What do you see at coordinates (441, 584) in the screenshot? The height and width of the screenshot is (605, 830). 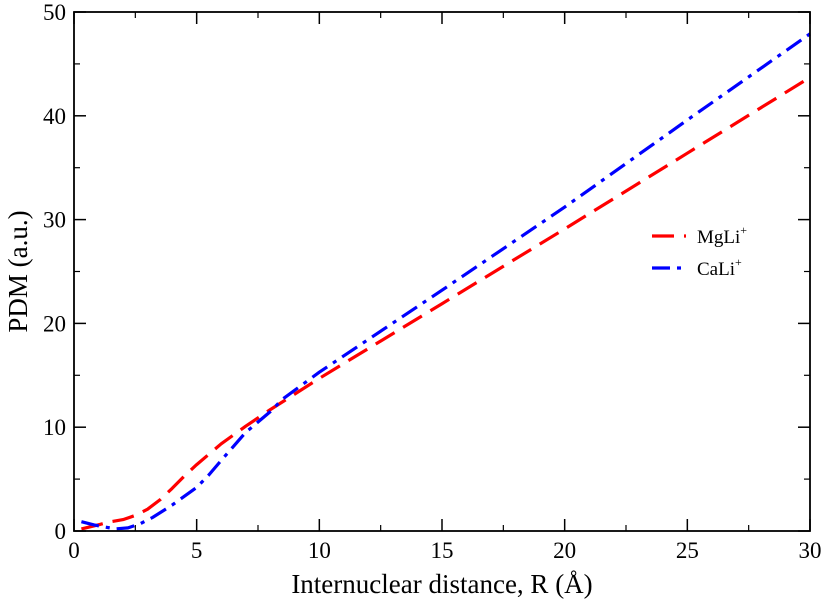 I see `x-axis-title: Internuclear distance, R (Å)` at bounding box center [441, 584].